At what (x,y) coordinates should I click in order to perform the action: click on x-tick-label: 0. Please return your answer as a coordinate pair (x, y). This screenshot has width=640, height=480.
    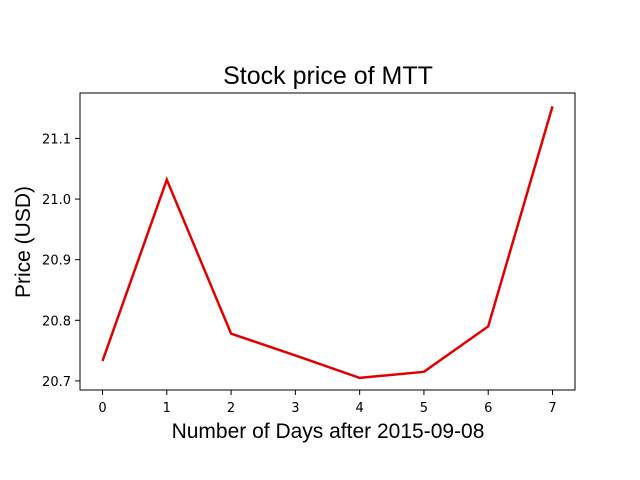
    Looking at the image, I should click on (102, 408).